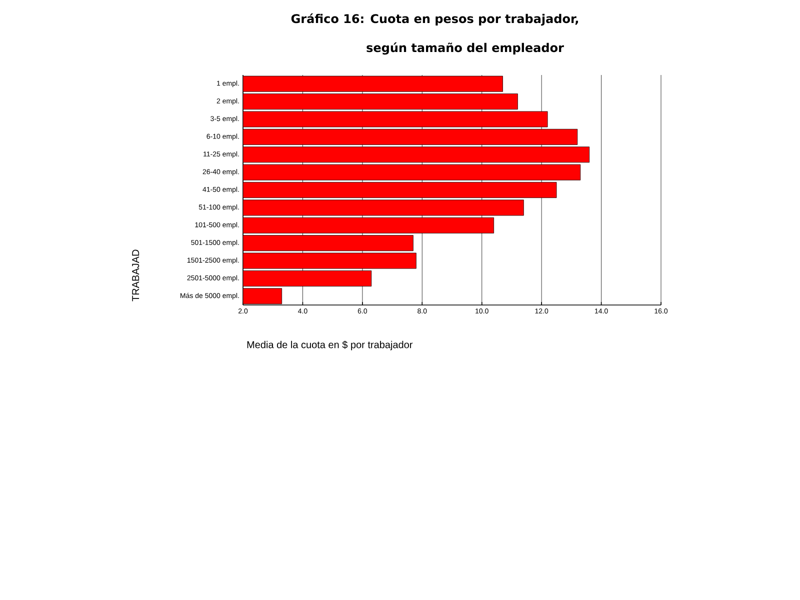 This screenshot has height=600, width=800. What do you see at coordinates (465, 48) in the screenshot?
I see `chart-subtitle: según tamaño del empleador` at bounding box center [465, 48].